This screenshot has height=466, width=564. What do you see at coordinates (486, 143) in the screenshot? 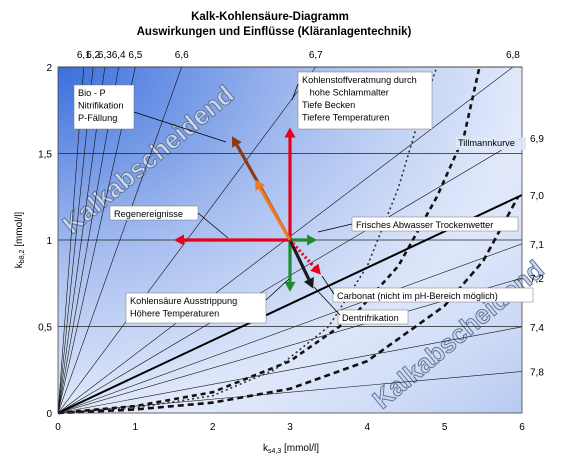
I see `annotation-tillmann: Tillmannkurve` at bounding box center [486, 143].